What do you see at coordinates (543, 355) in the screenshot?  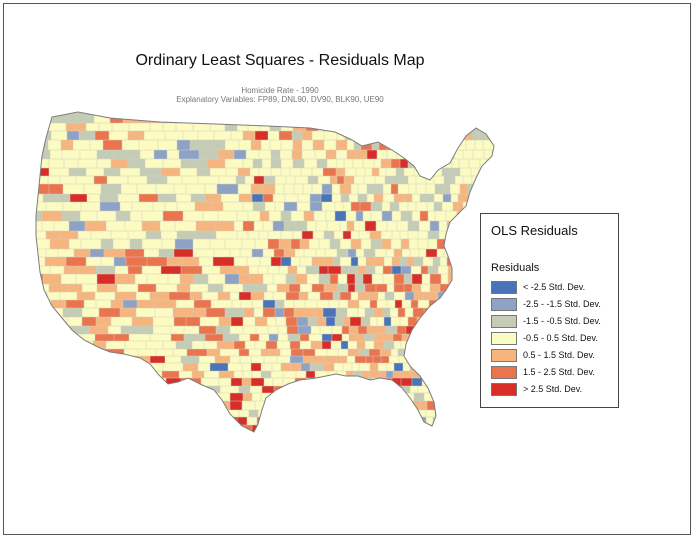 I see `legend-item-0-5-to-1-5: 0.5 - 1.5 Std. Dev.` at bounding box center [543, 355].